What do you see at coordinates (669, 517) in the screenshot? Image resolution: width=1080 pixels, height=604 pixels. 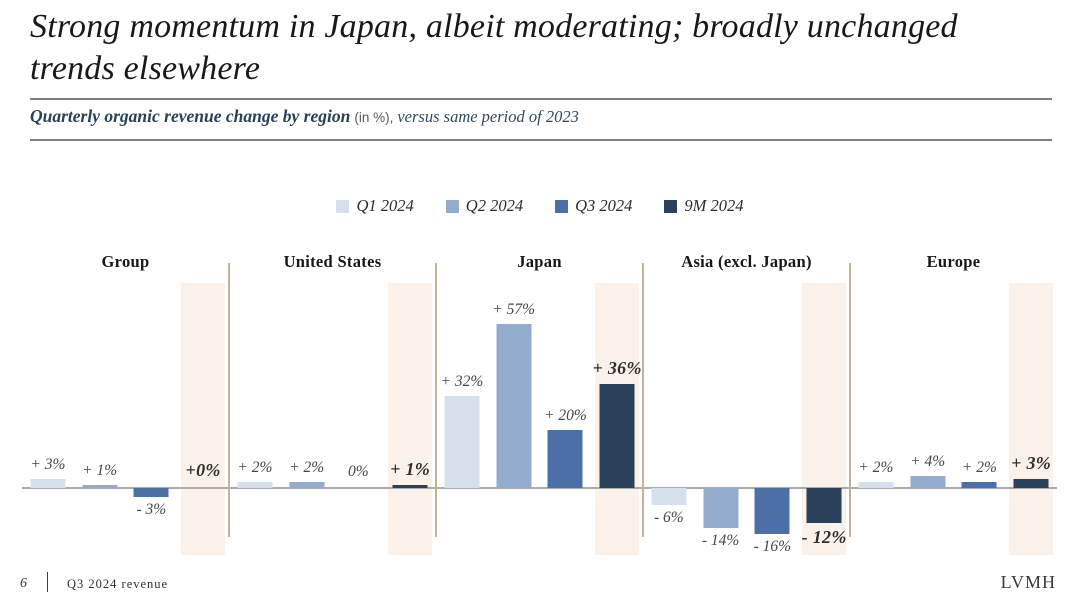 I see `bar-value-label: - 6%` at bounding box center [669, 517].